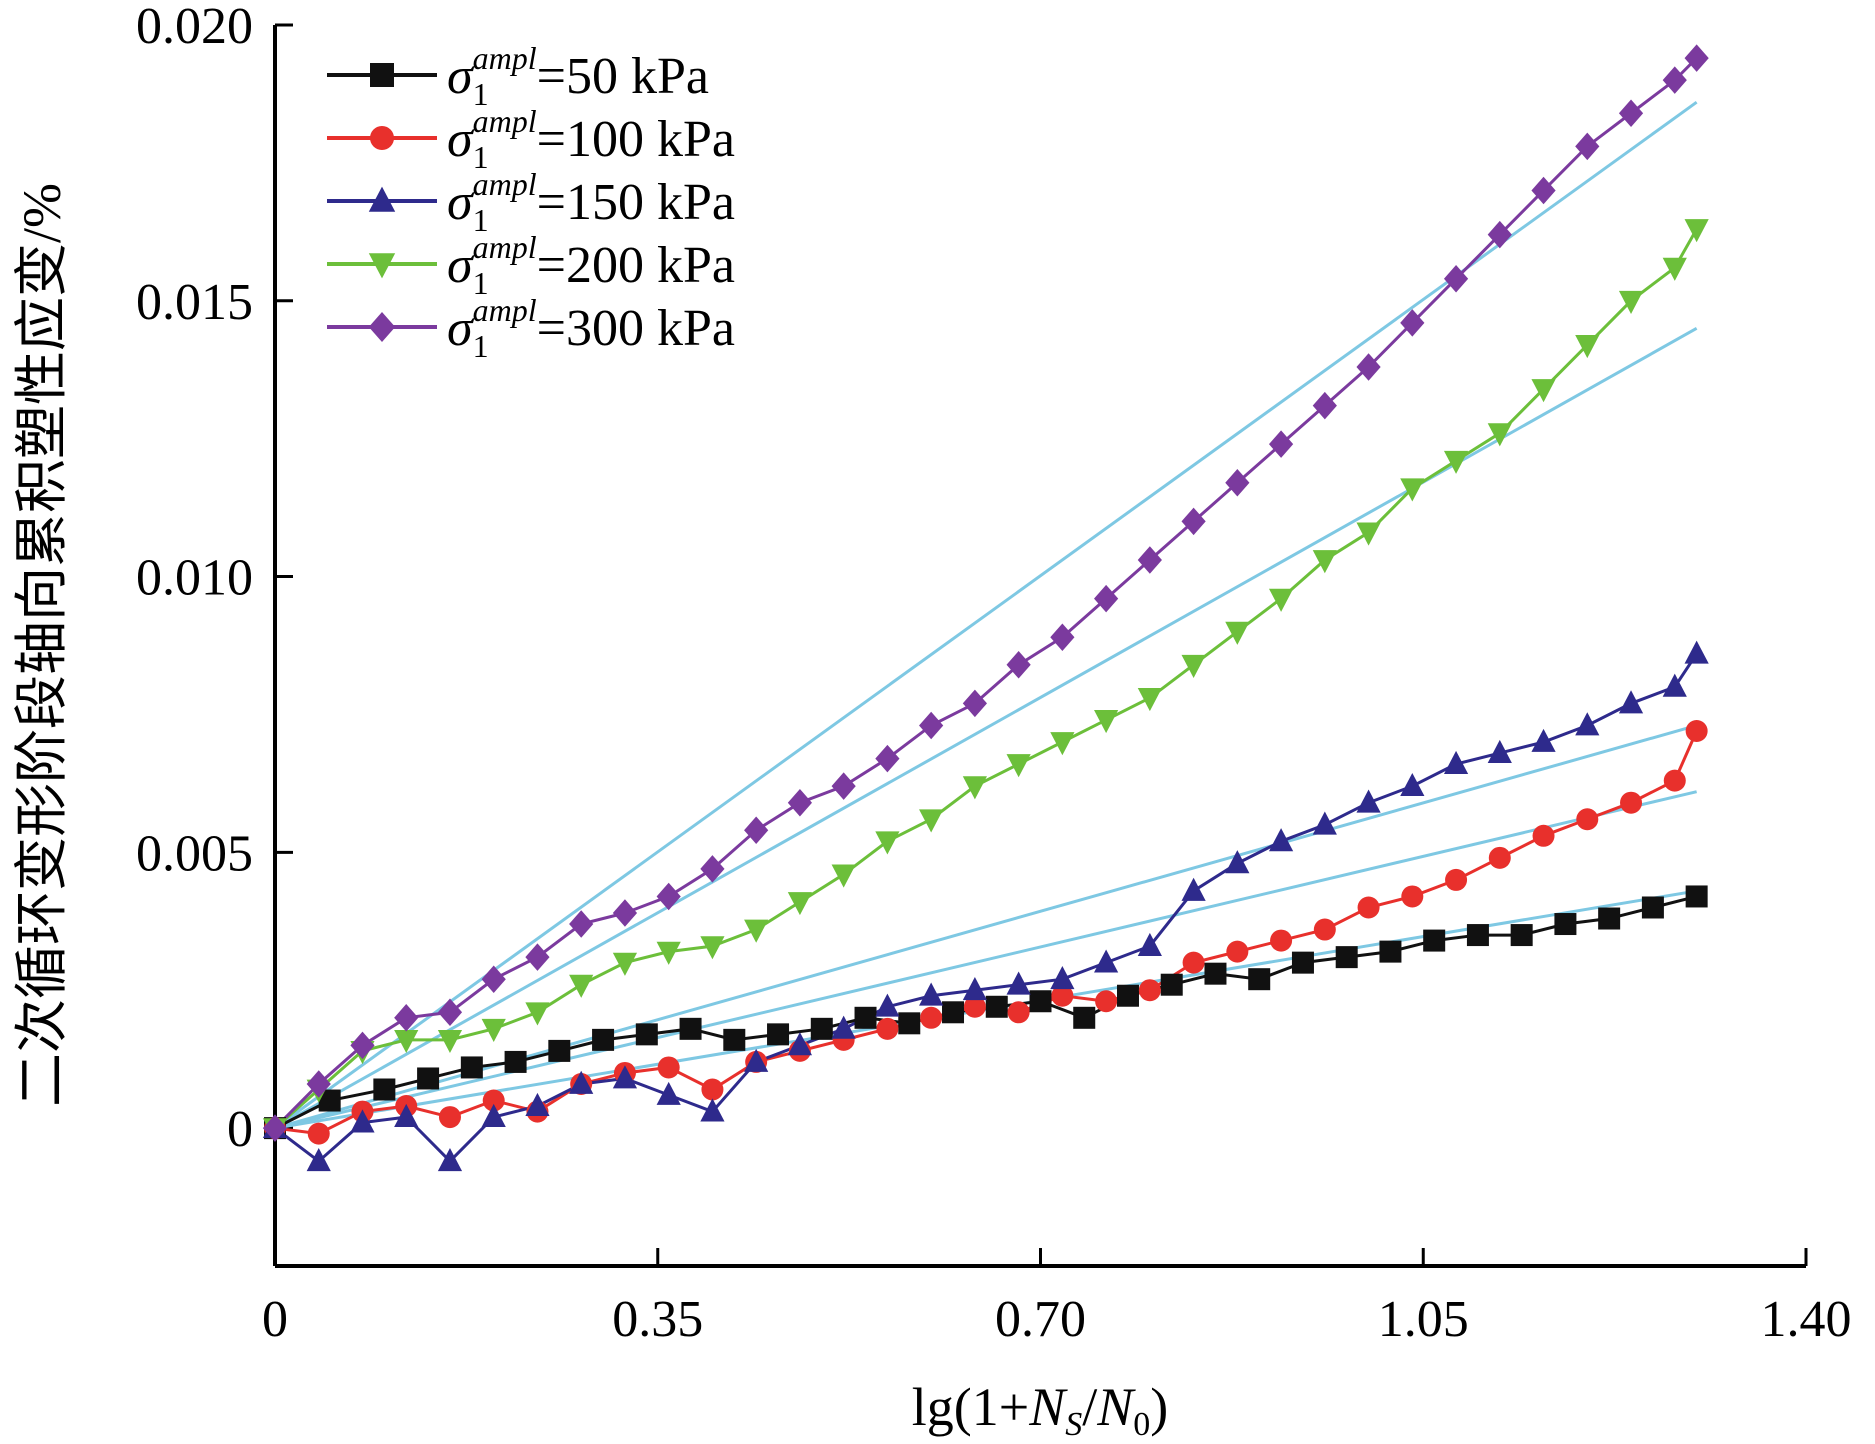 This screenshot has width=1875, height=1444. I want to click on y-tick-label: 0, so click(240, 1129).